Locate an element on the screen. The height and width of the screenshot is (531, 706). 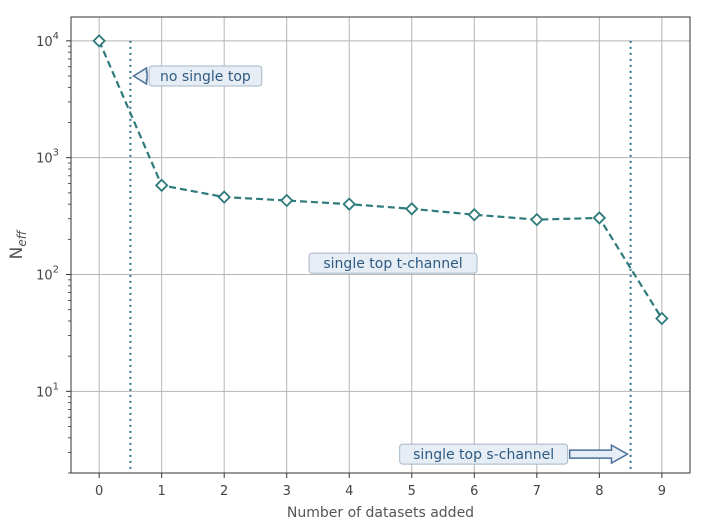
y-tick-label: 10³ is located at coordinates (47, 157).